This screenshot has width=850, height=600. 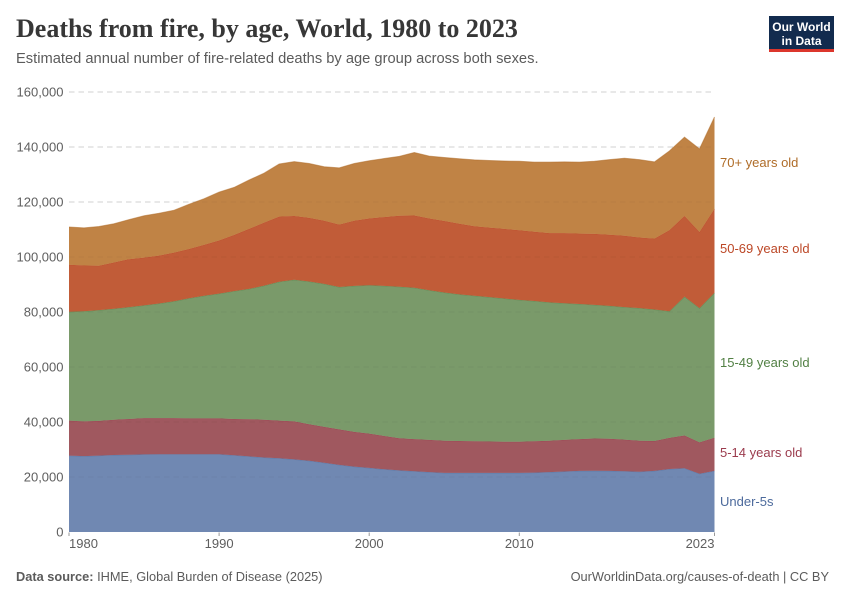 I want to click on svg-text: 1980, so click(x=83, y=543).